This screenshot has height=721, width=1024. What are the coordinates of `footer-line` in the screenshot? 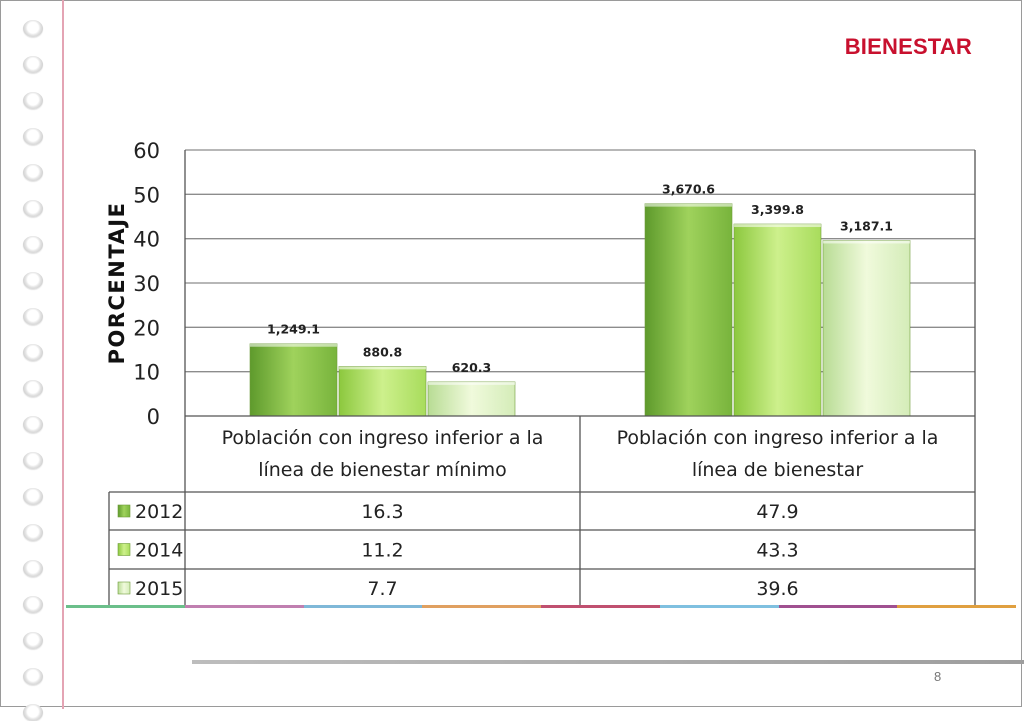 It's located at (608, 662).